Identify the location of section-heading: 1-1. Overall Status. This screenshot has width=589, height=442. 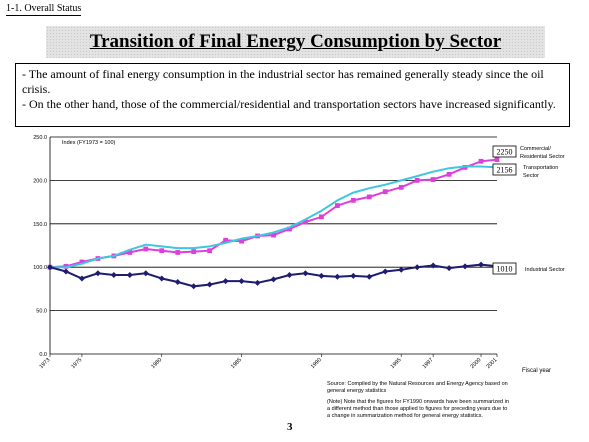
(44, 9).